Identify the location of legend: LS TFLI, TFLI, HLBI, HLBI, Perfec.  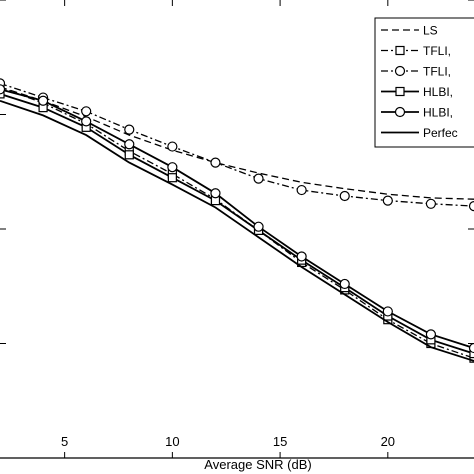
(424, 82).